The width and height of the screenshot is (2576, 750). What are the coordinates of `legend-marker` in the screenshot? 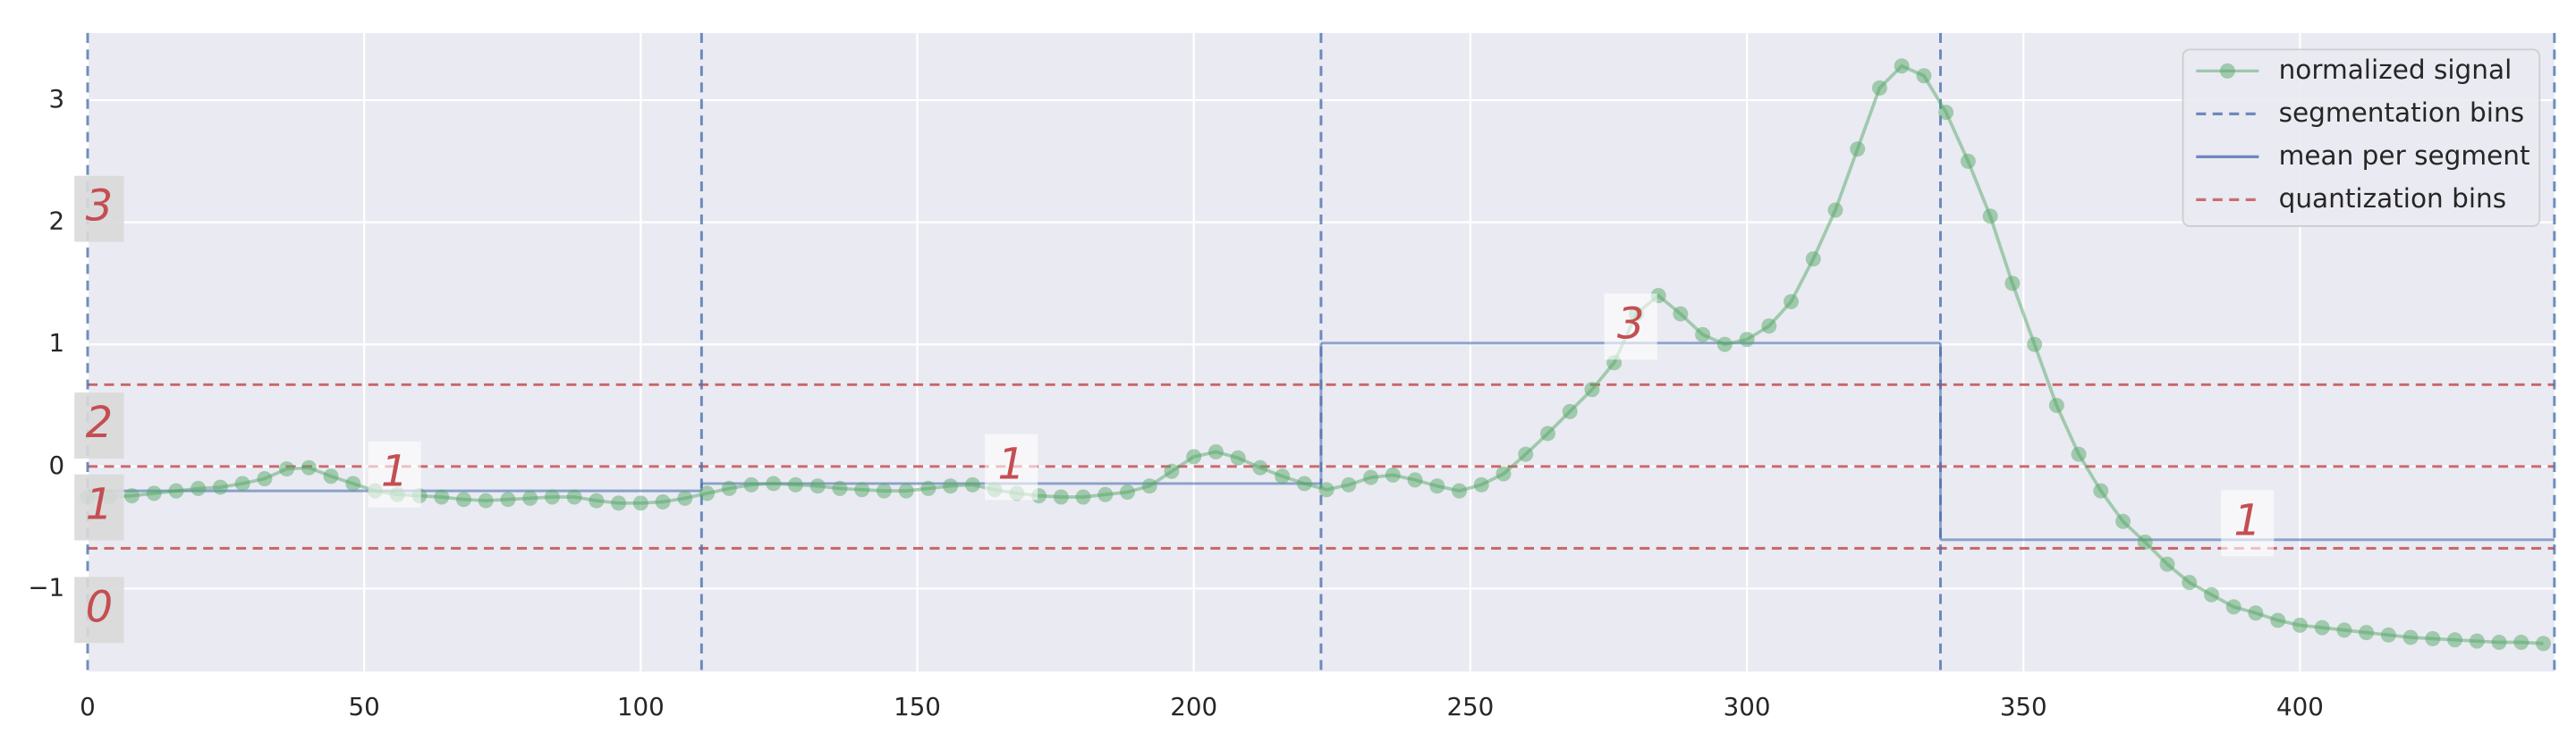 It's located at (2227, 71).